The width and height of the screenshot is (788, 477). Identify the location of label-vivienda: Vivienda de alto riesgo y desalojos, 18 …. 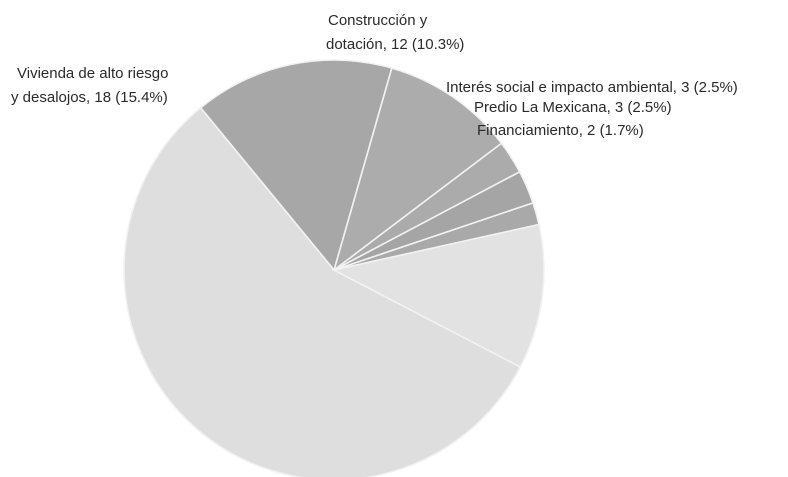
(90, 85).